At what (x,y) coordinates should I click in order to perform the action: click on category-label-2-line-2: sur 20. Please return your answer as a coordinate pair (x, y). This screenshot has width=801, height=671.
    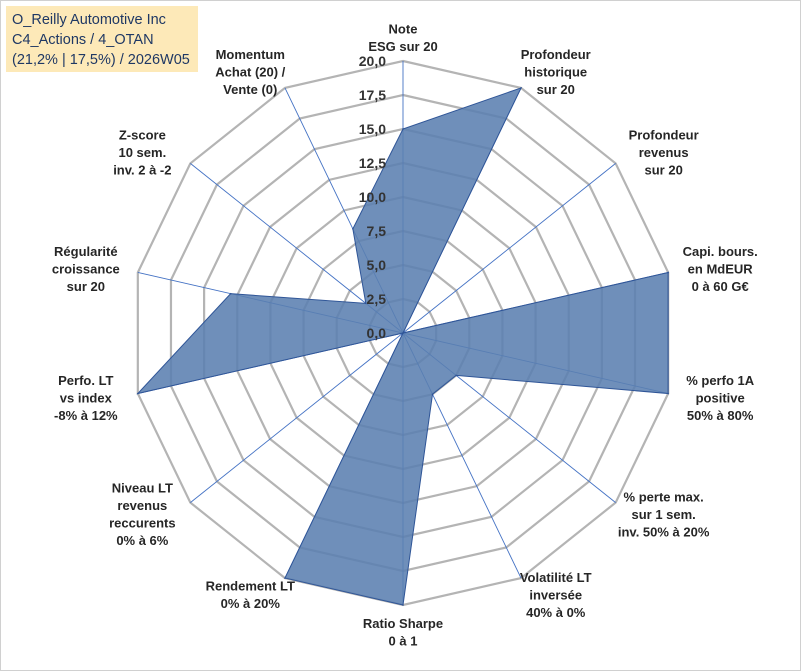
    Looking at the image, I should click on (664, 170).